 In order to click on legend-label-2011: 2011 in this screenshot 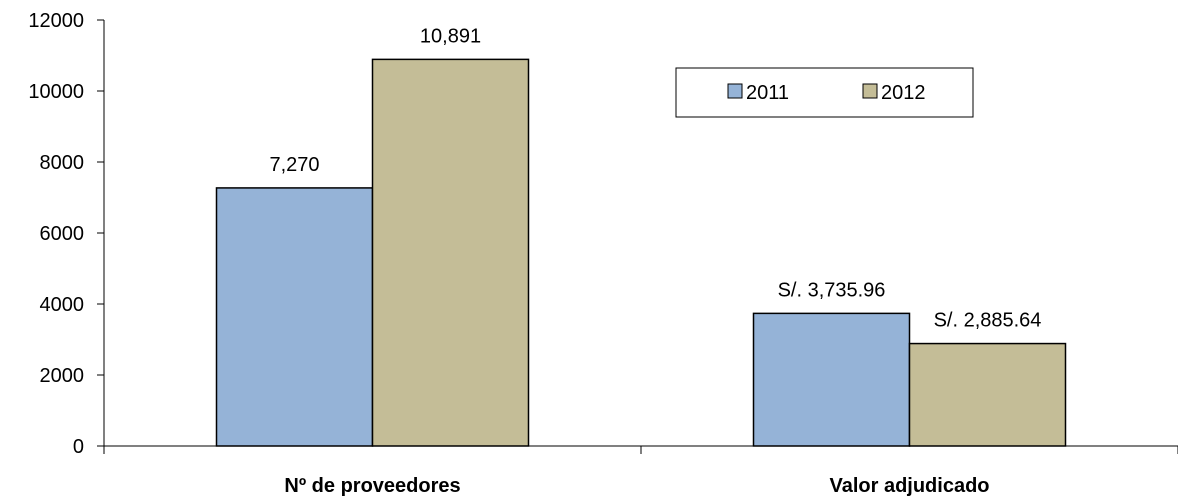, I will do `click(767, 93)`.